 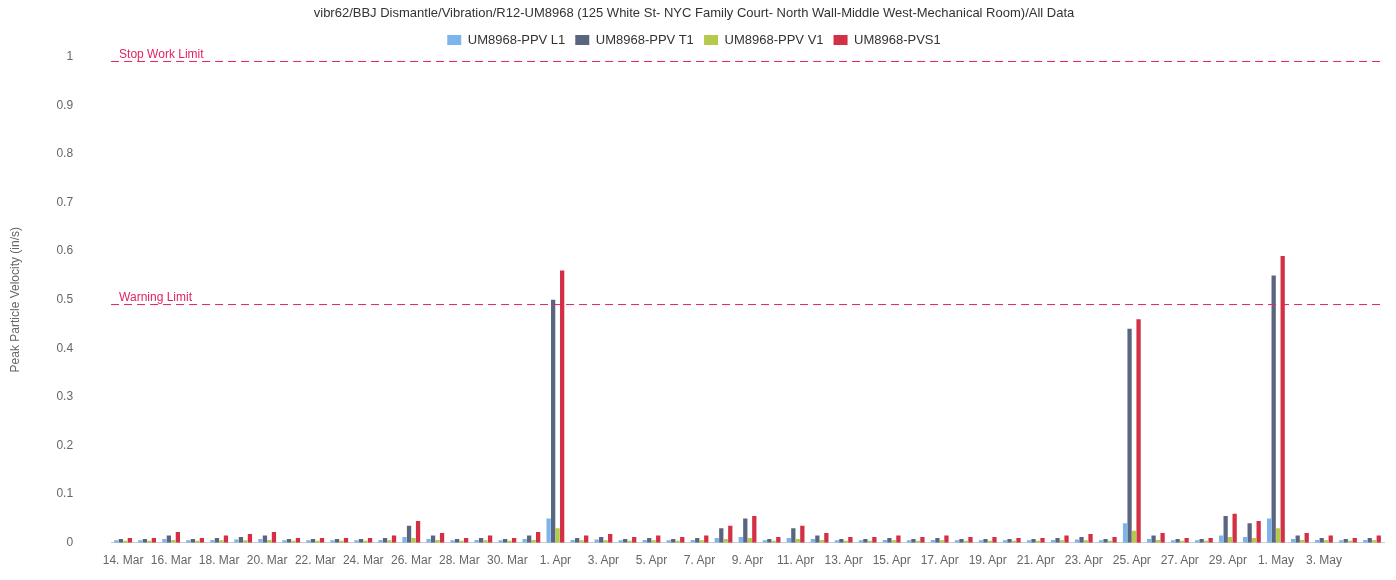 I want to click on x-tick-label: 7. Apr, so click(x=699, y=560).